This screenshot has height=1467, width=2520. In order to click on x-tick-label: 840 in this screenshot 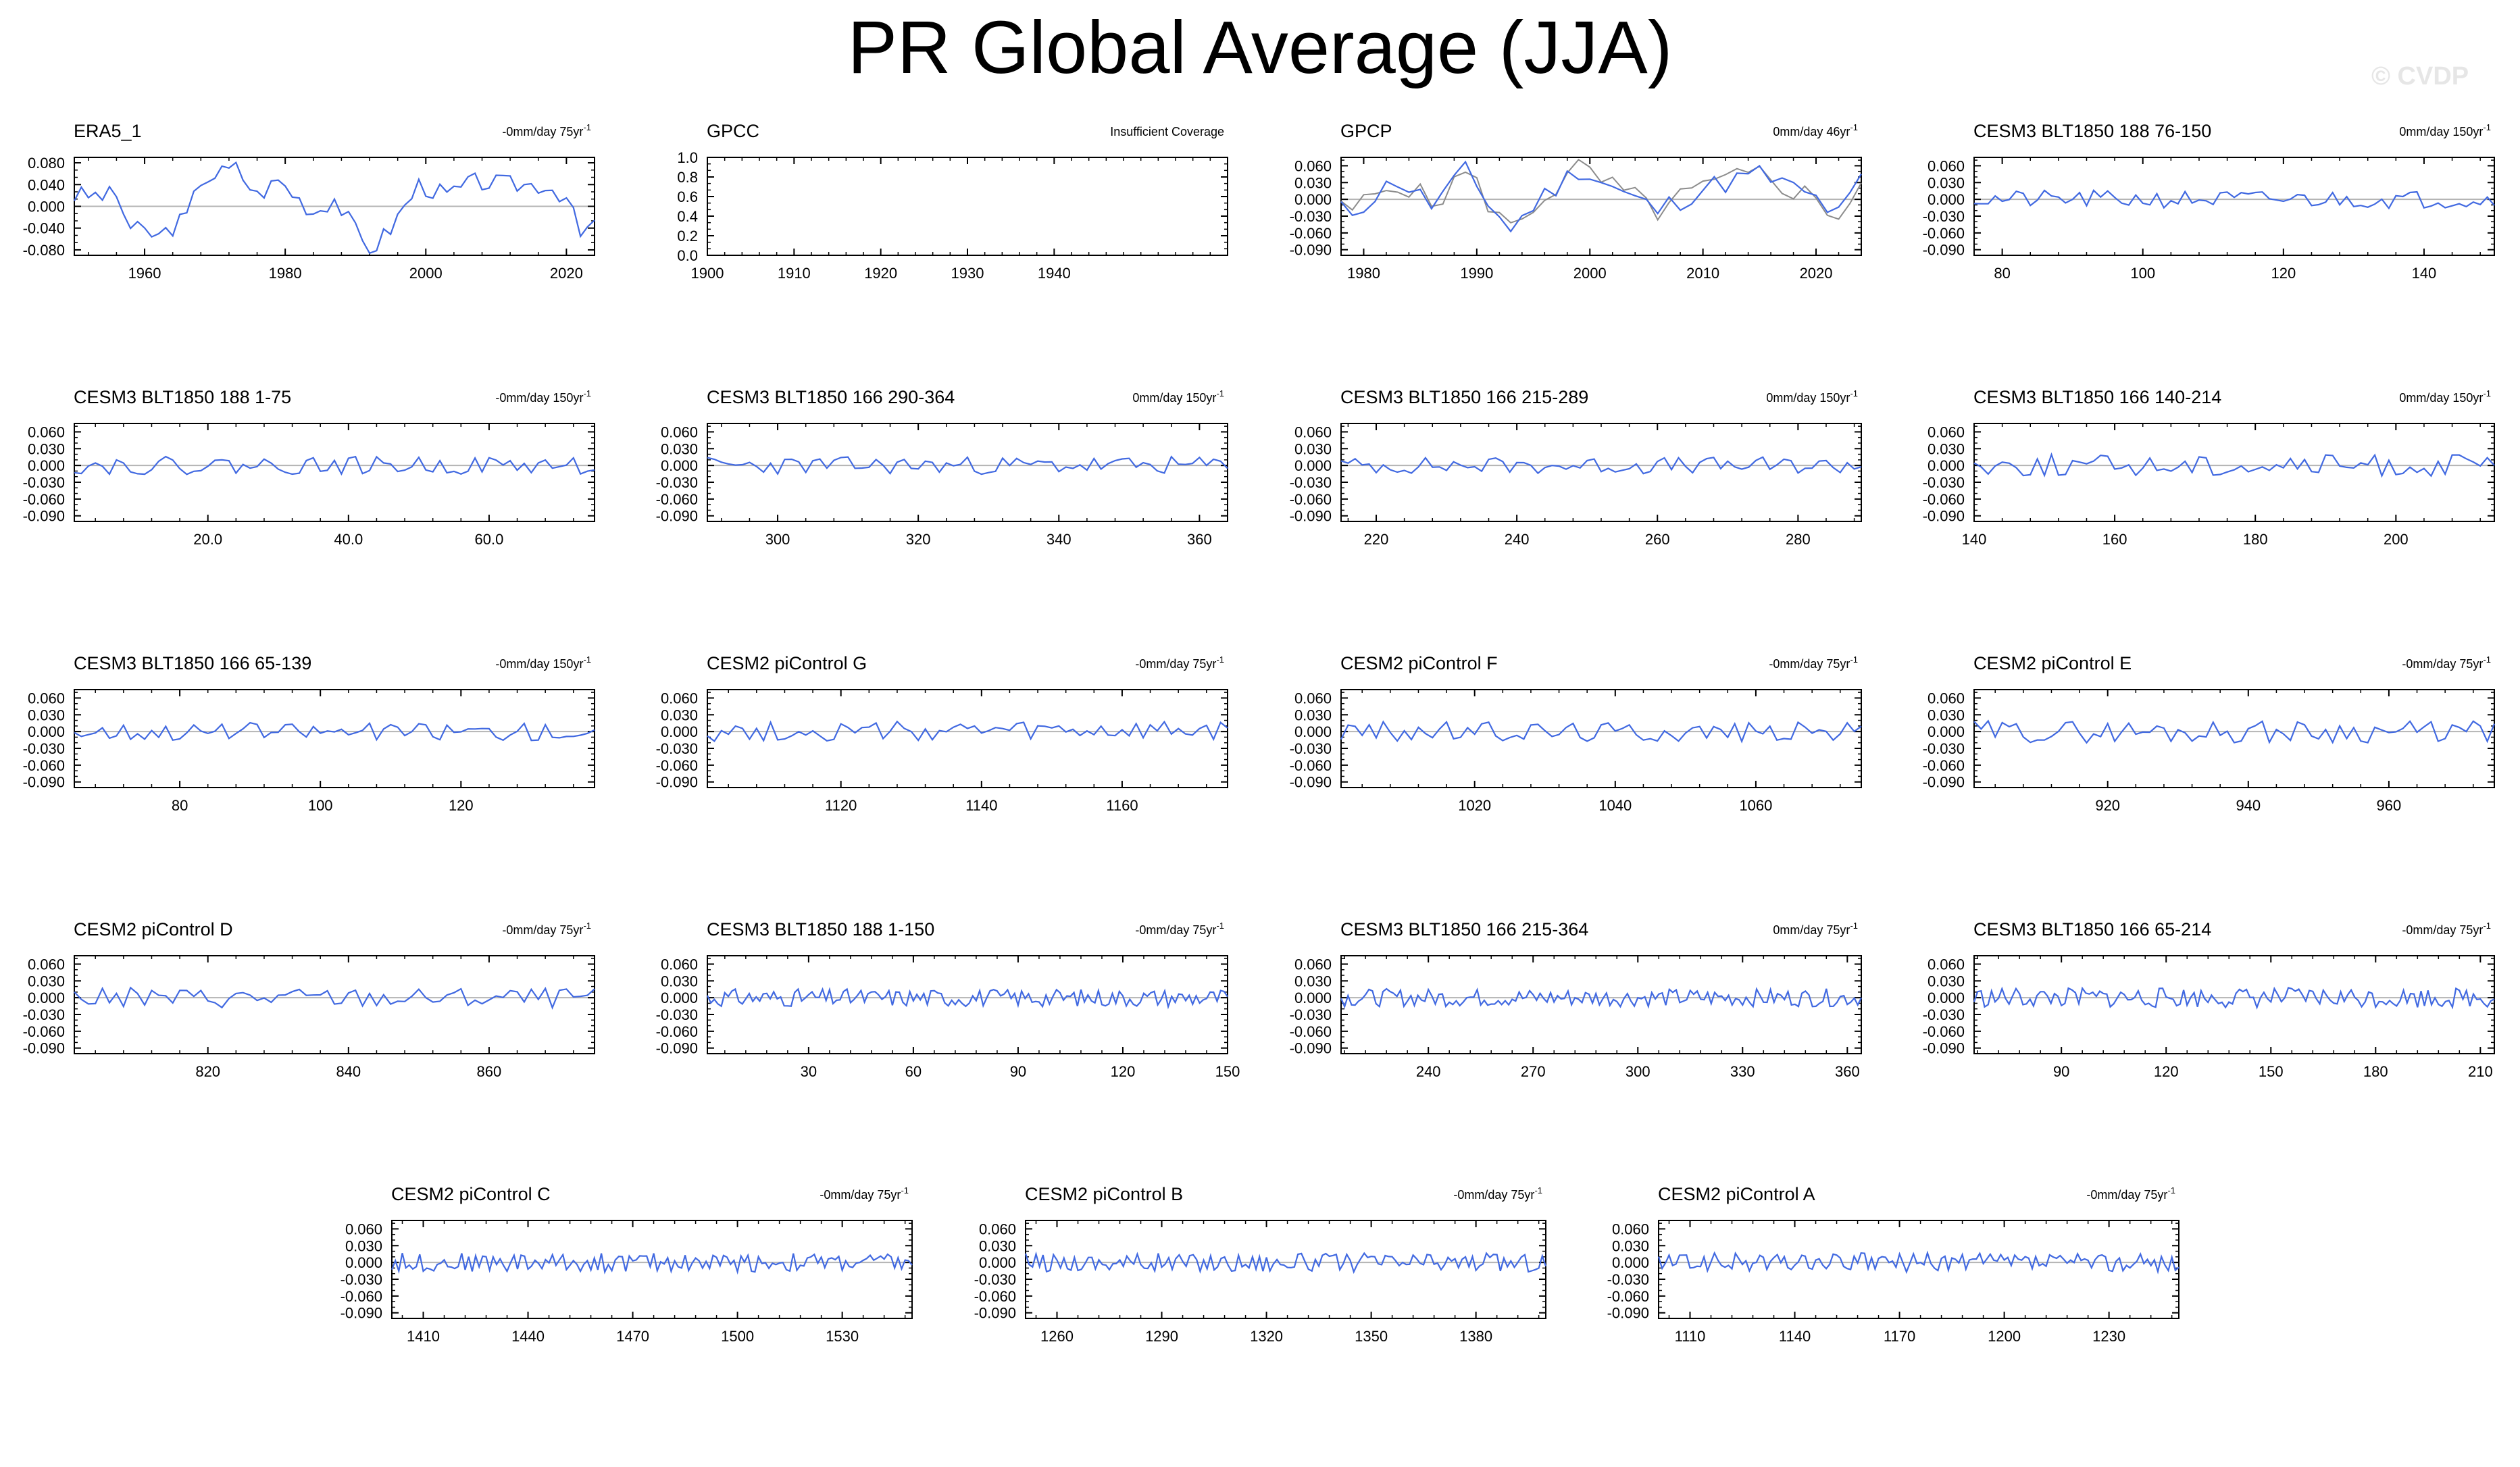, I will do `click(348, 1071)`.